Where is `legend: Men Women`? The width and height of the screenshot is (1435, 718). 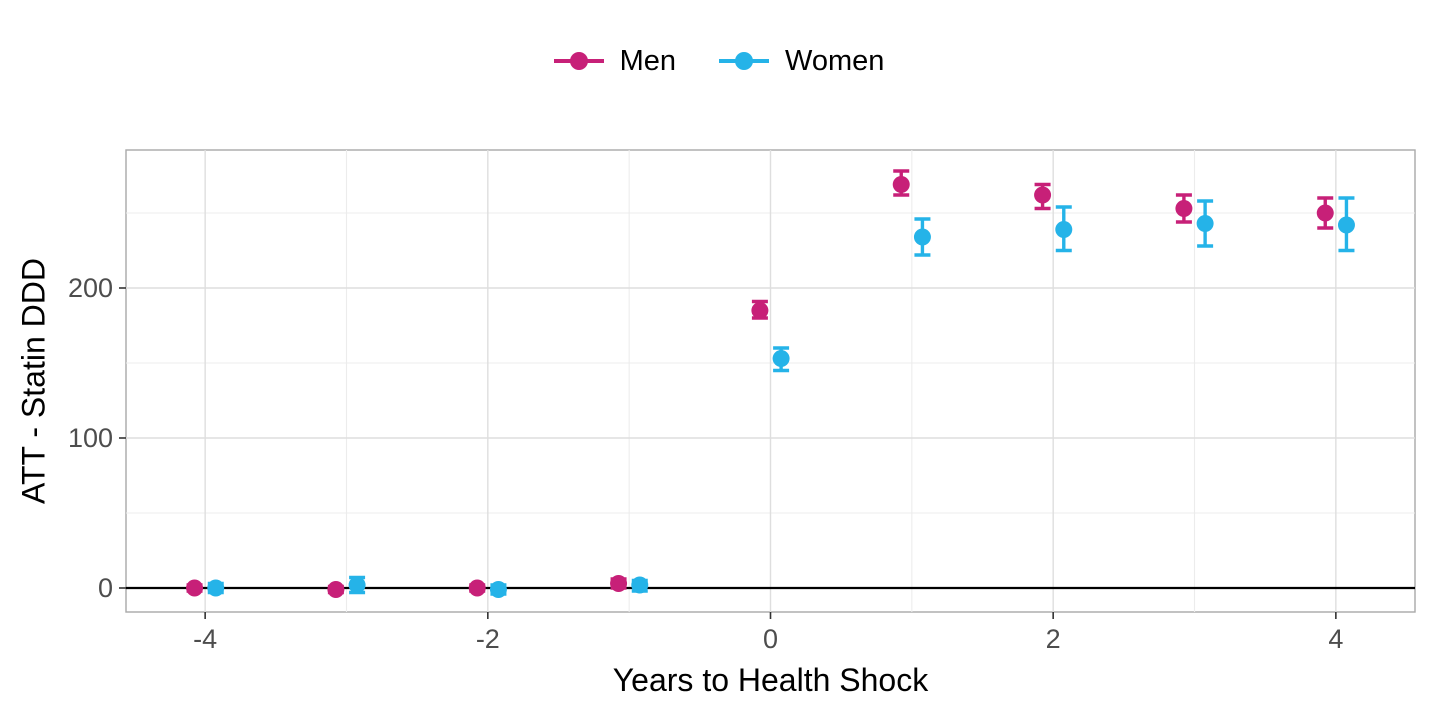
legend: Men Women is located at coordinates (717, 61).